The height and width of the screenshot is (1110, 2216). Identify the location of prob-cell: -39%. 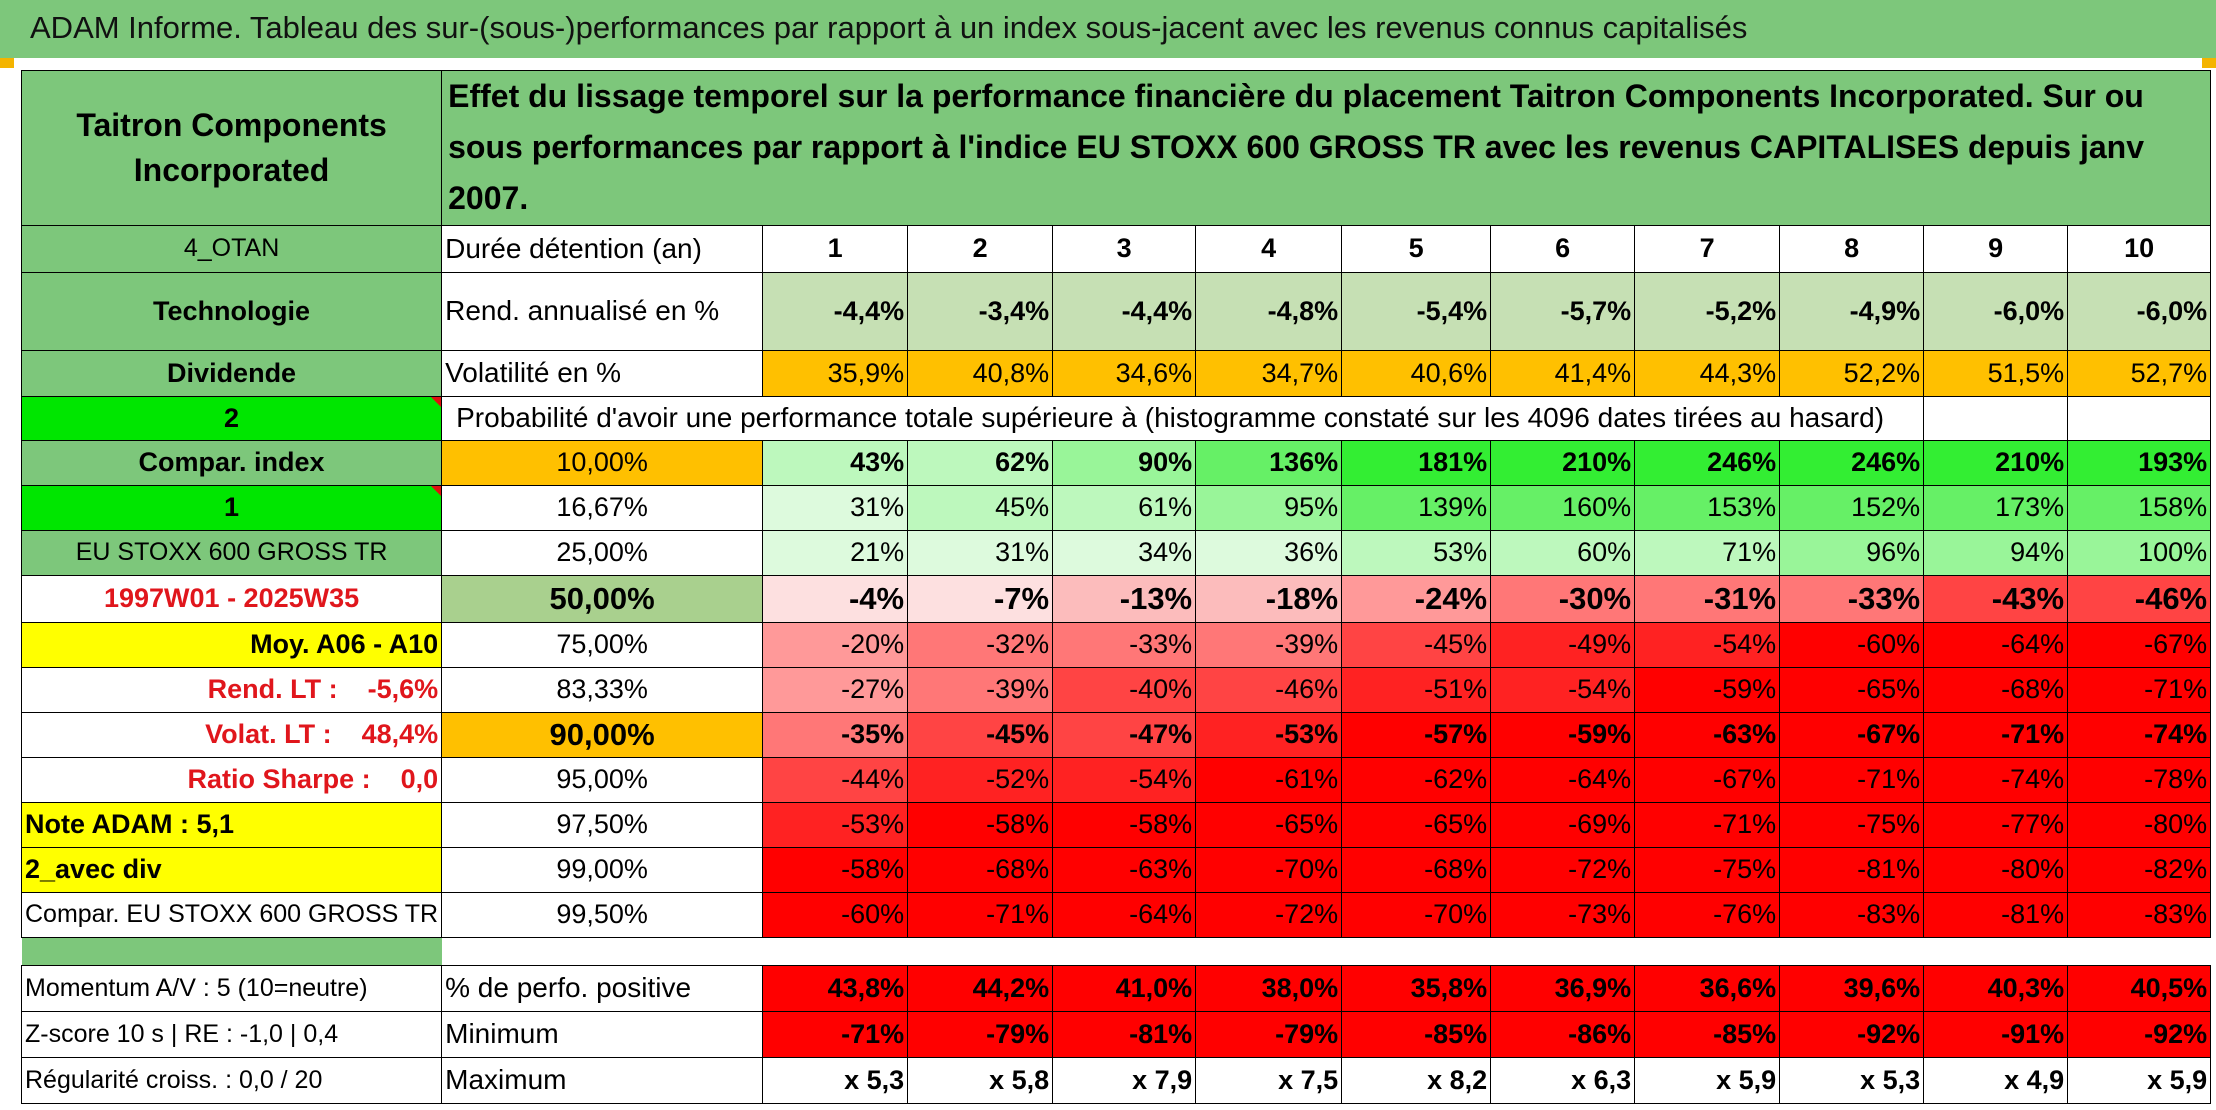
(1269, 644).